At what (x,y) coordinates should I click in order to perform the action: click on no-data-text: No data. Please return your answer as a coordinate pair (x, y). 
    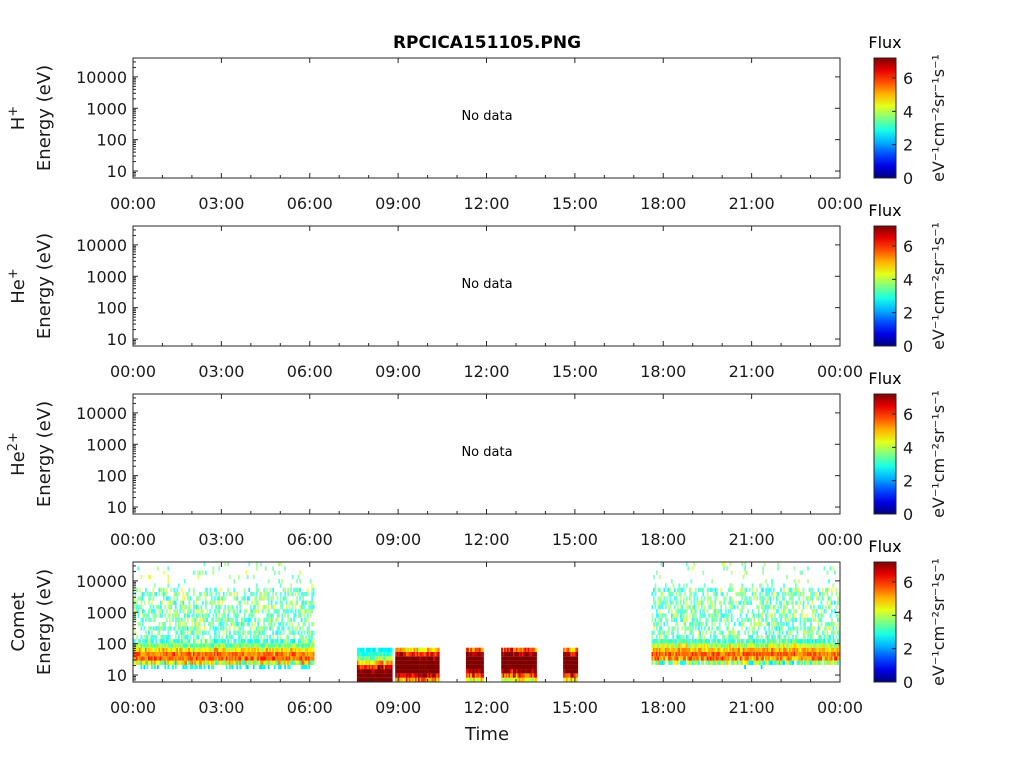
    Looking at the image, I should click on (486, 116).